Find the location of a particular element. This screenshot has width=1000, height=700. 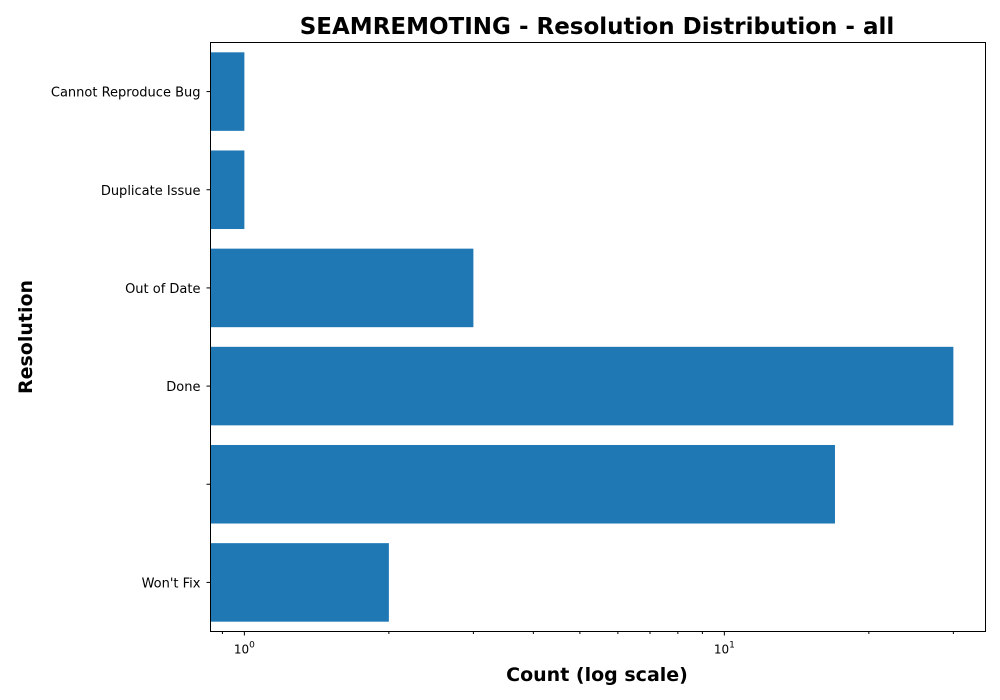

x-axis-label: Count (log scale) is located at coordinates (597, 675).